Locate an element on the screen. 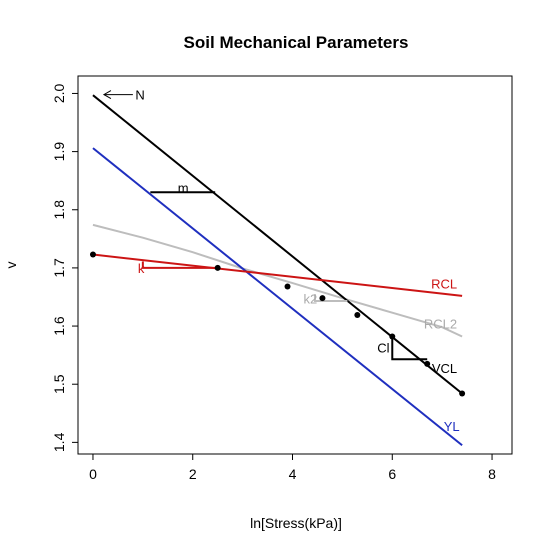 The width and height of the screenshot is (553, 552). annotation-rcl: RCL is located at coordinates (444, 284).